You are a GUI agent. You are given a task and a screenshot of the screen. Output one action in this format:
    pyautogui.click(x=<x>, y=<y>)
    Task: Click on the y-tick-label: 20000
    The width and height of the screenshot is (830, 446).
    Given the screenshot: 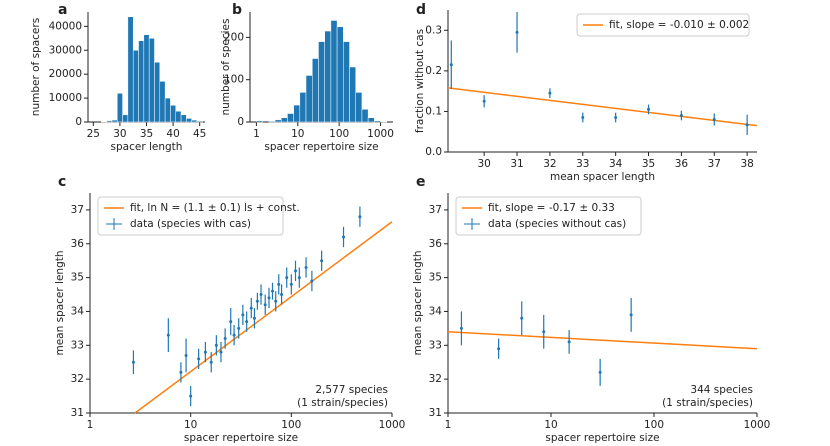 What is the action you would take?
    pyautogui.click(x=65, y=74)
    